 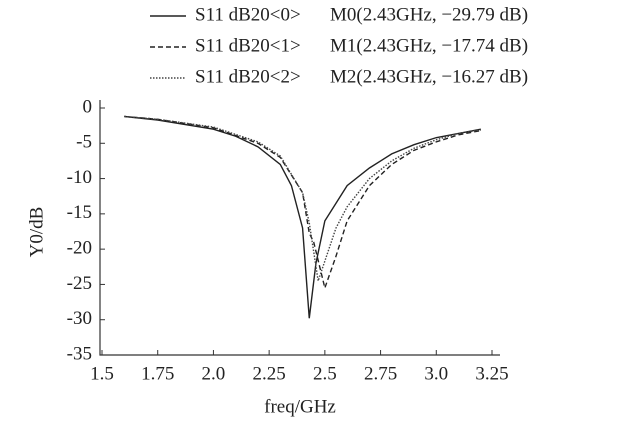 What do you see at coordinates (79, 212) in the screenshot?
I see `y-tick-label: -15` at bounding box center [79, 212].